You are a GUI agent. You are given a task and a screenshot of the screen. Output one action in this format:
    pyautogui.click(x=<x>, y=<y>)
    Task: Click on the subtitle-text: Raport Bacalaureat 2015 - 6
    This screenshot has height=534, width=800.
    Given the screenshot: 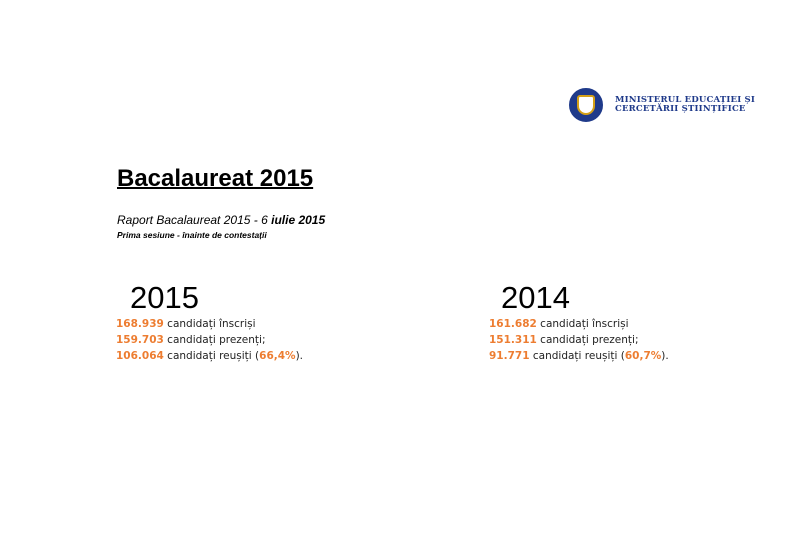 What is the action you would take?
    pyautogui.click(x=194, y=220)
    